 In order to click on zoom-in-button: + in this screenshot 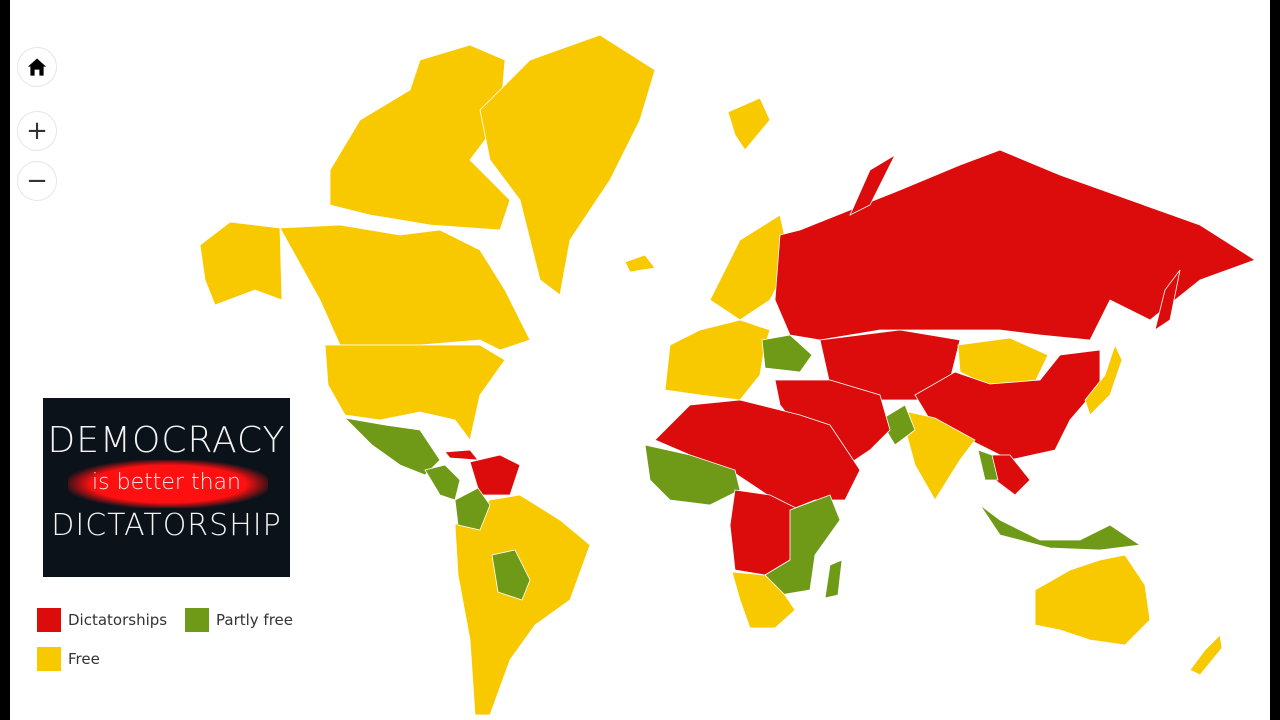, I will do `click(37, 131)`.